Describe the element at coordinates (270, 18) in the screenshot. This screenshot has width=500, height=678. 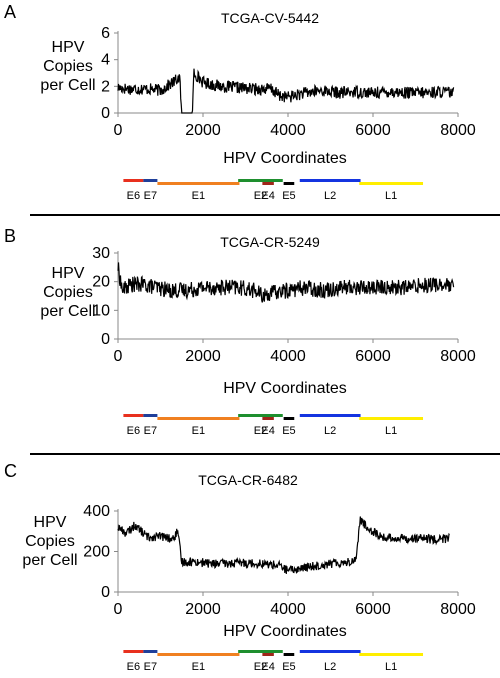
I see `panel-title: TCGA-CV-5442` at that location.